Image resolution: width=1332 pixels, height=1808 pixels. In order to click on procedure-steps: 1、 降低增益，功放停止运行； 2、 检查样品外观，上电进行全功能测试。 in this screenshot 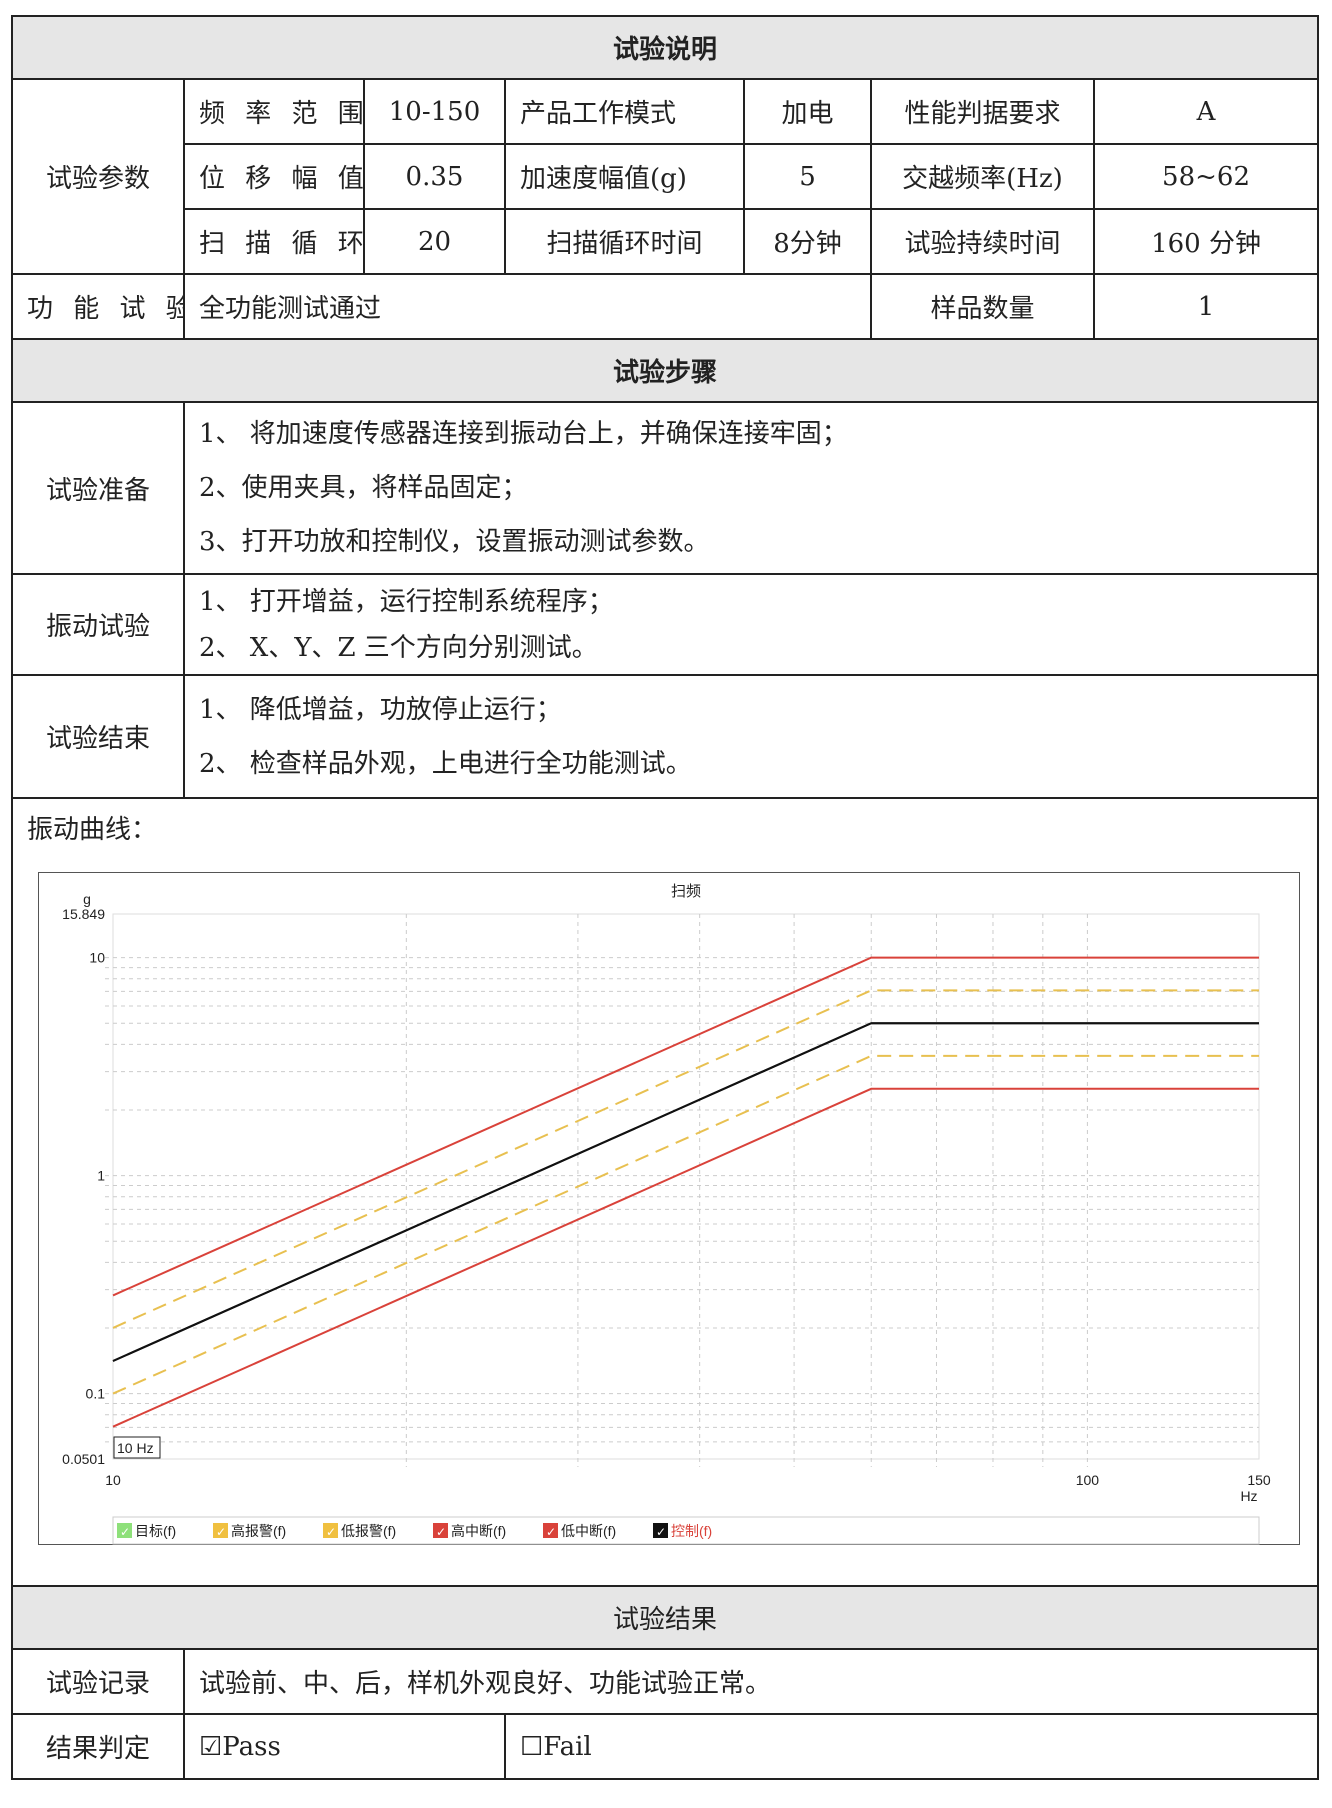, I will do `click(751, 736)`.